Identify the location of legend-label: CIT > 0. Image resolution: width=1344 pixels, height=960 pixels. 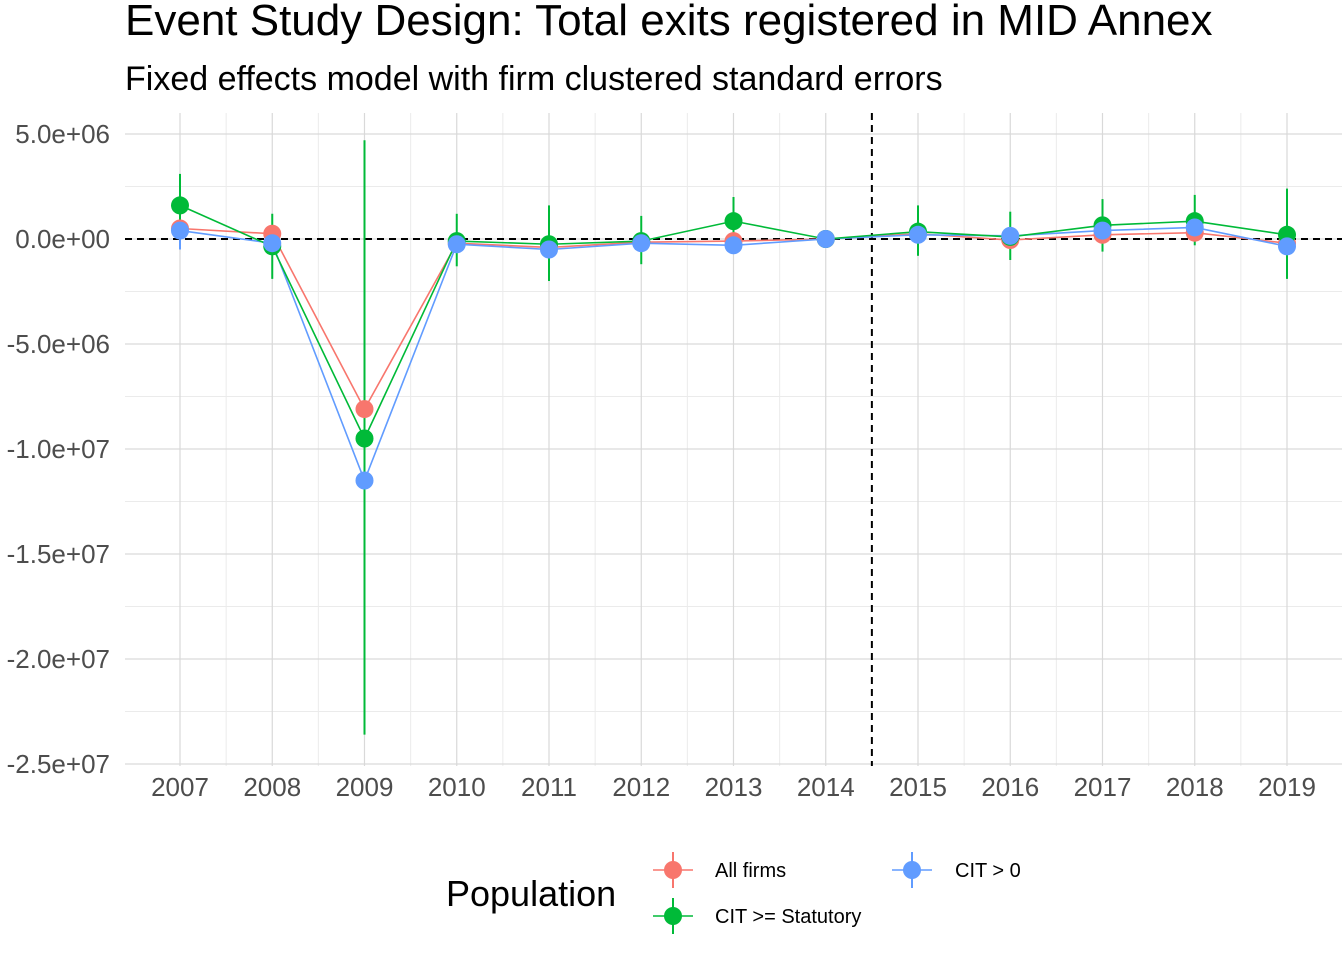
(988, 871).